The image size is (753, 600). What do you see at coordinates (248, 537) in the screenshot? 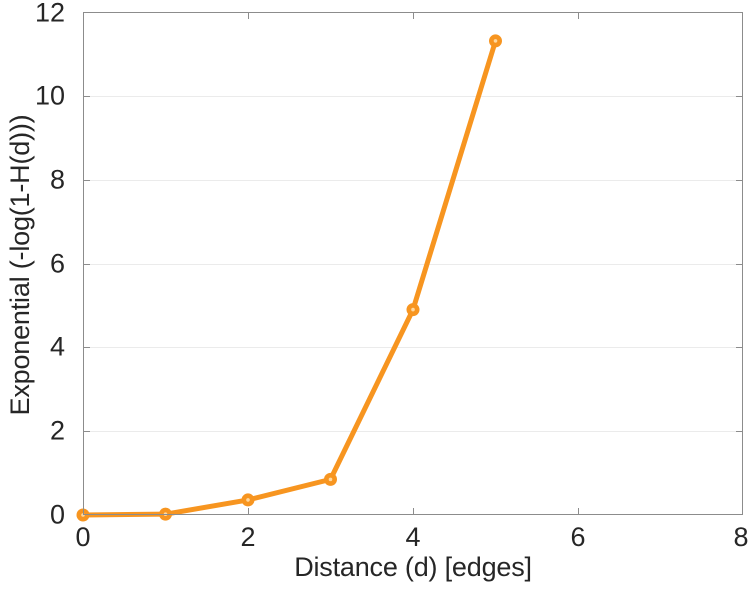
I see `x-tick-label: 2` at bounding box center [248, 537].